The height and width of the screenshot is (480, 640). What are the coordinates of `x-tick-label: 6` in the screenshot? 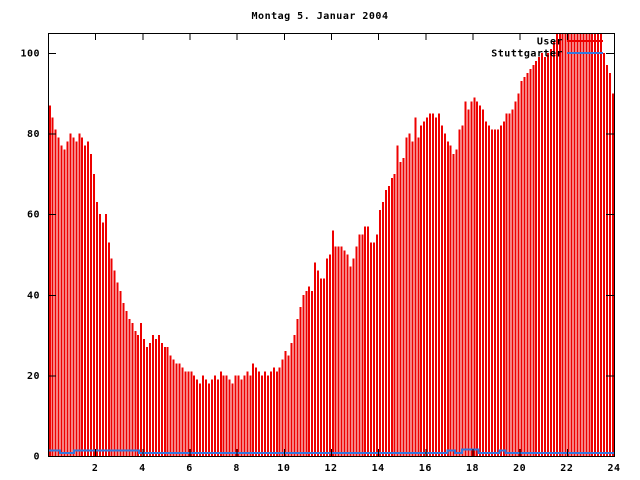 It's located at (189, 468).